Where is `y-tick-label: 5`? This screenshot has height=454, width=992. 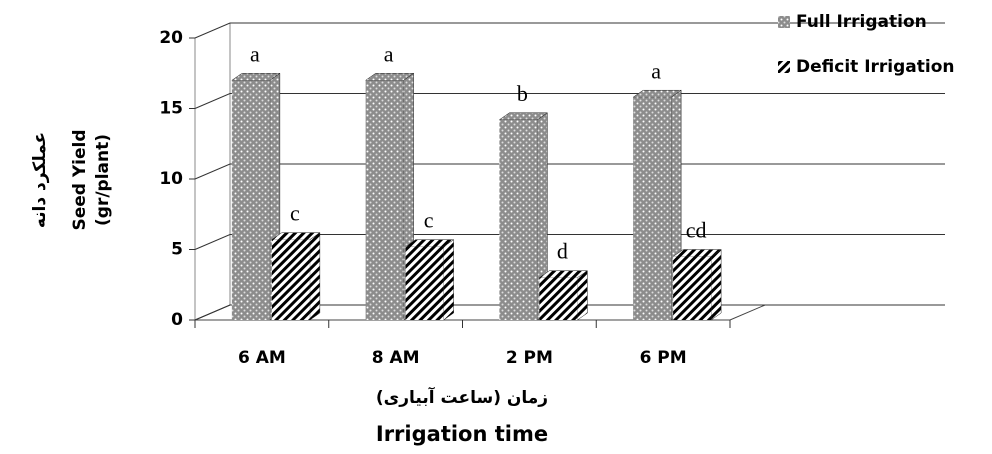
y-tick-label: 5 is located at coordinates (177, 250).